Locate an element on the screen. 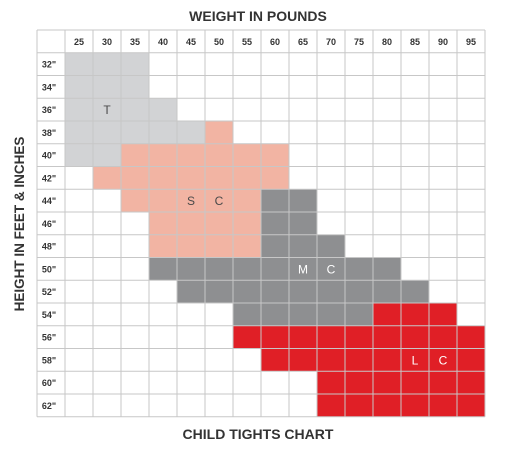  y-tick-label: 48" is located at coordinates (49, 247).